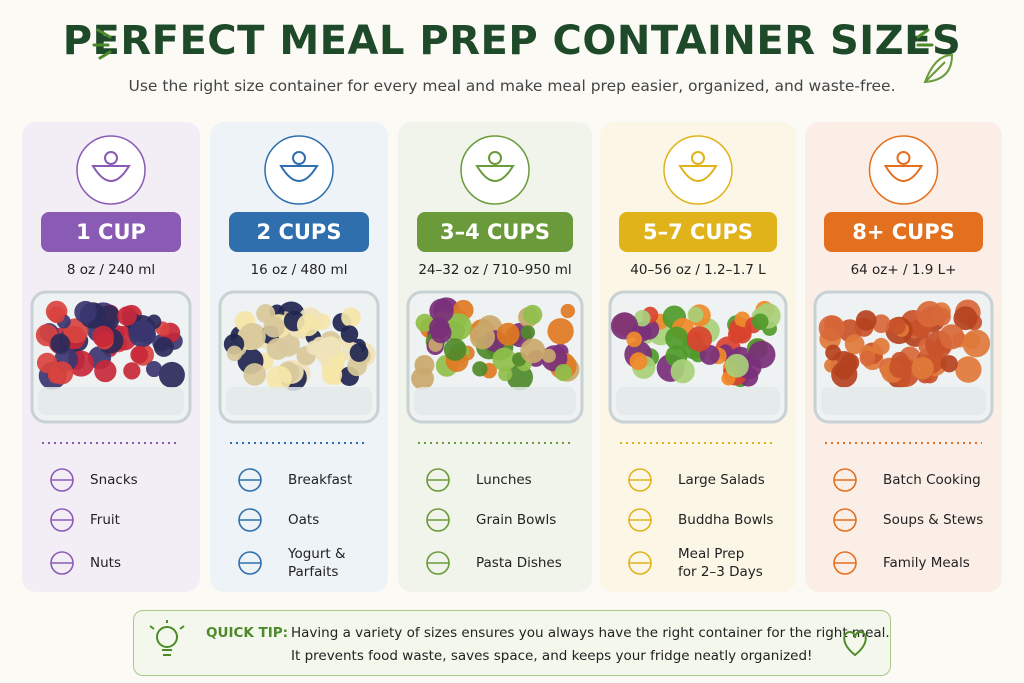 This screenshot has height=683, width=1024. Describe the element at coordinates (299, 270) in the screenshot. I see `measure: 16 oz / 480 ml` at that location.